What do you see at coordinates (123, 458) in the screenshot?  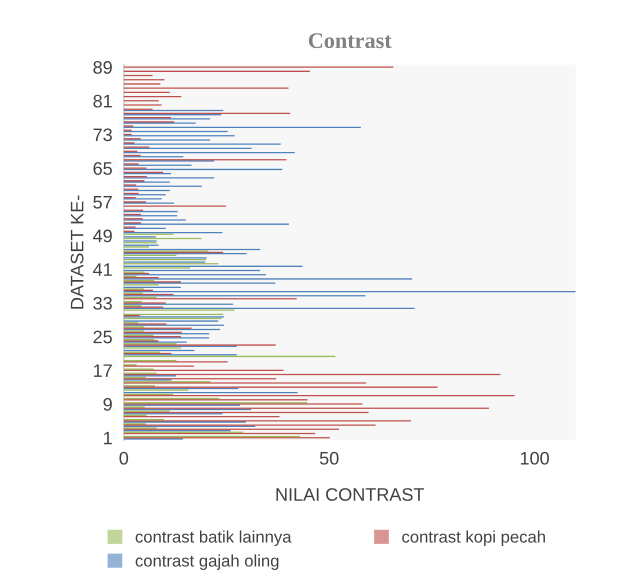 I see `x-tick-label: 0` at bounding box center [123, 458].